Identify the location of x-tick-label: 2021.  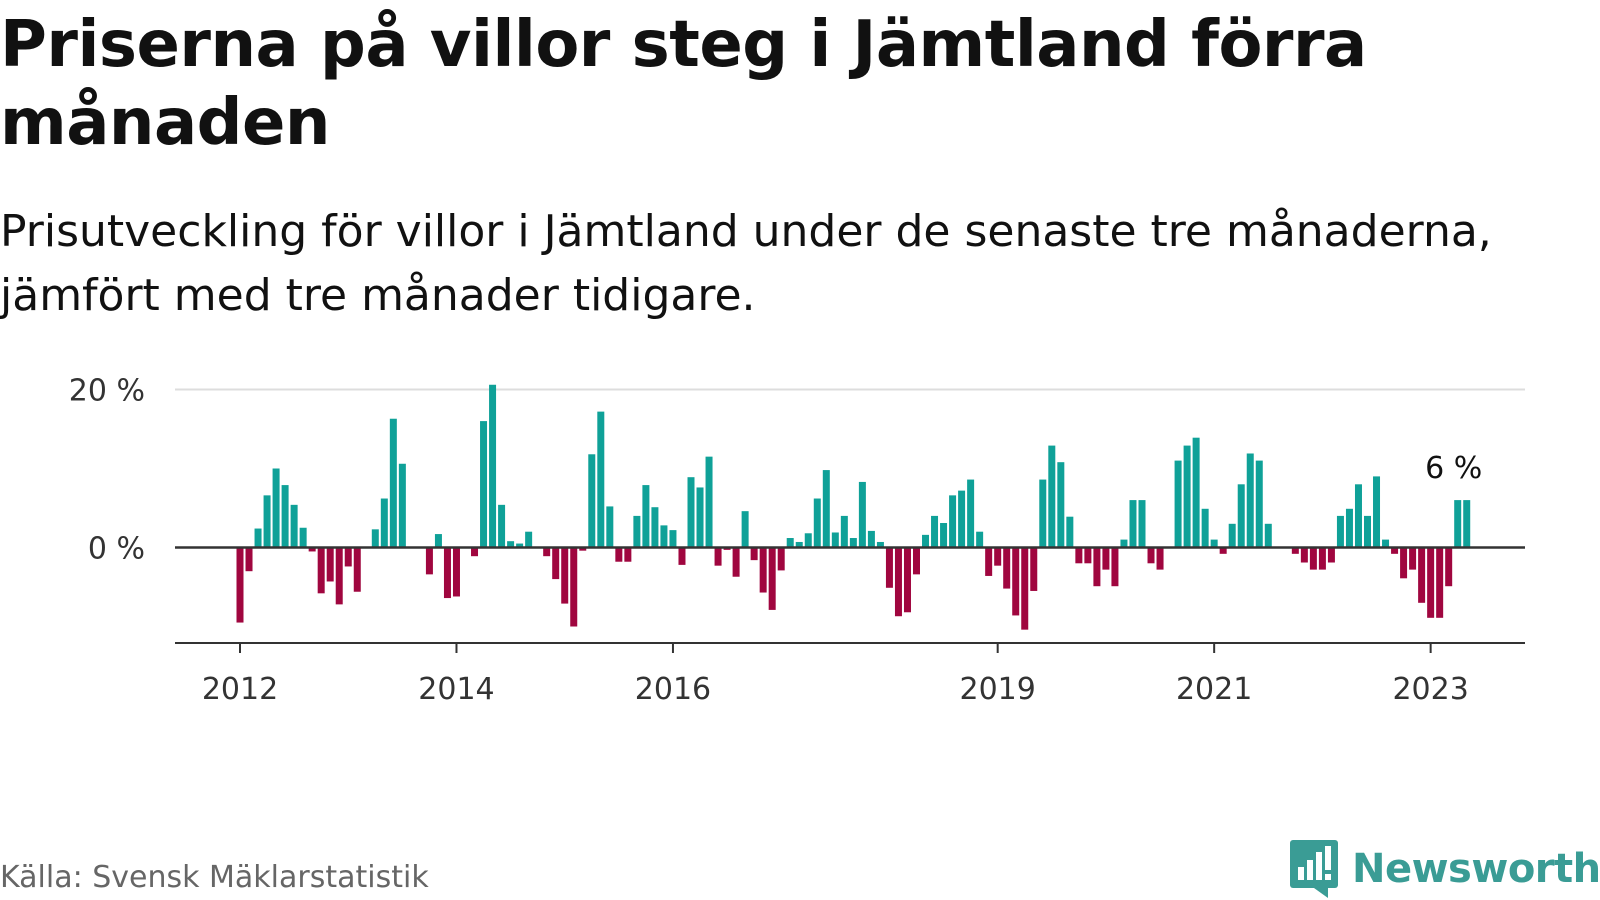
(1214, 689).